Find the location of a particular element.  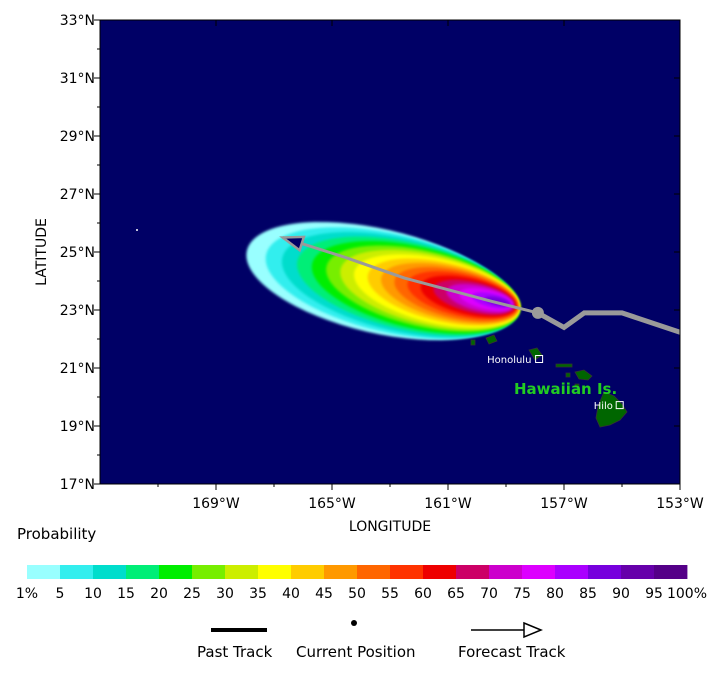

lon-tick-label: 153°W is located at coordinates (680, 504).